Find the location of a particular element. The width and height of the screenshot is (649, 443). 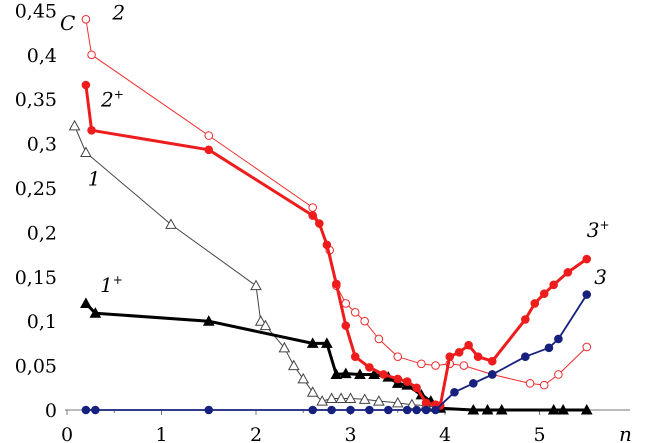

x-axis-title: n is located at coordinates (625, 432).